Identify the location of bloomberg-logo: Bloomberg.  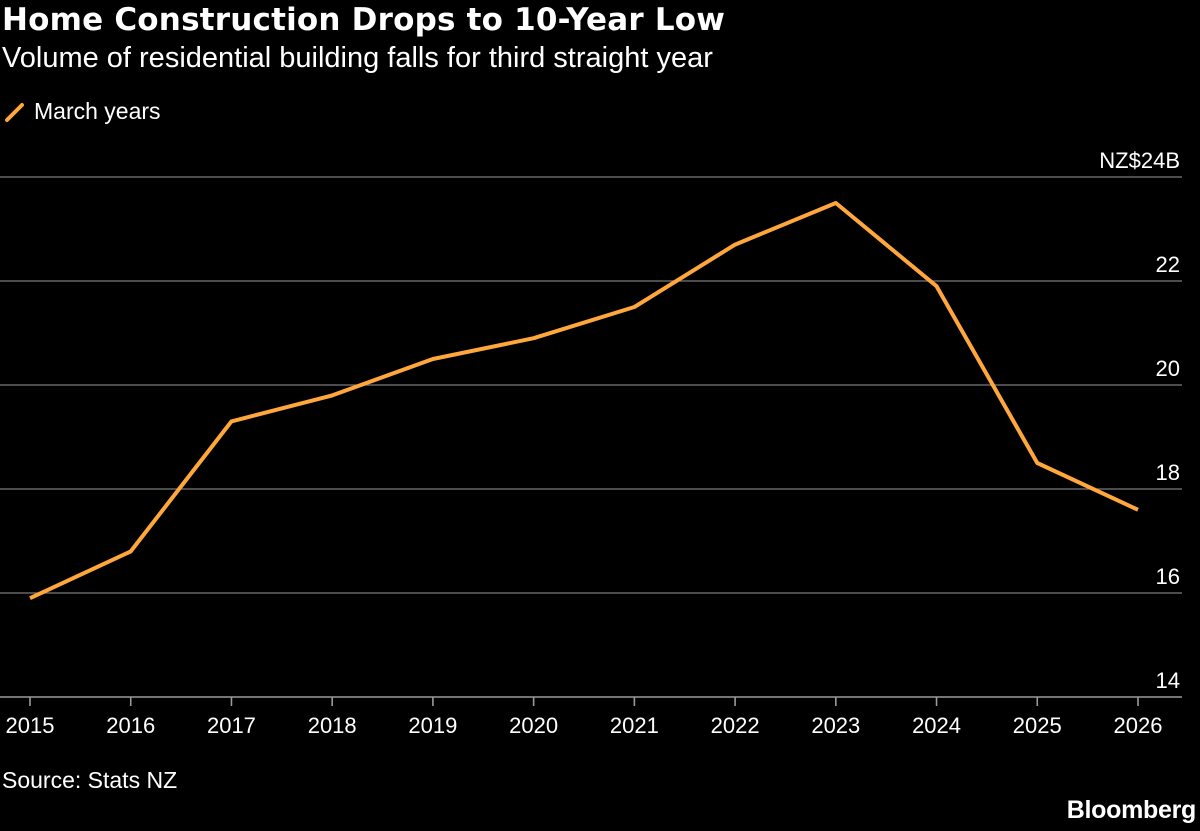
(1131, 810).